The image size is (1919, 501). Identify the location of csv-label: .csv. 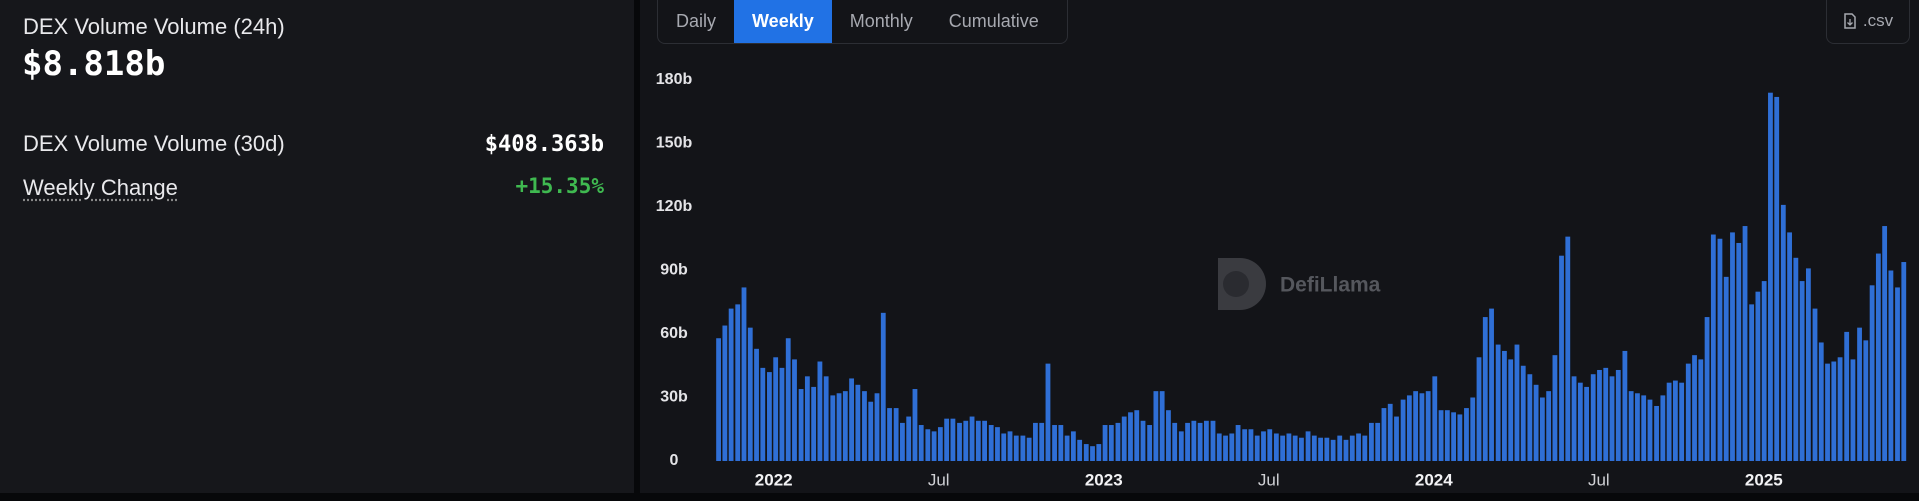
(1878, 20).